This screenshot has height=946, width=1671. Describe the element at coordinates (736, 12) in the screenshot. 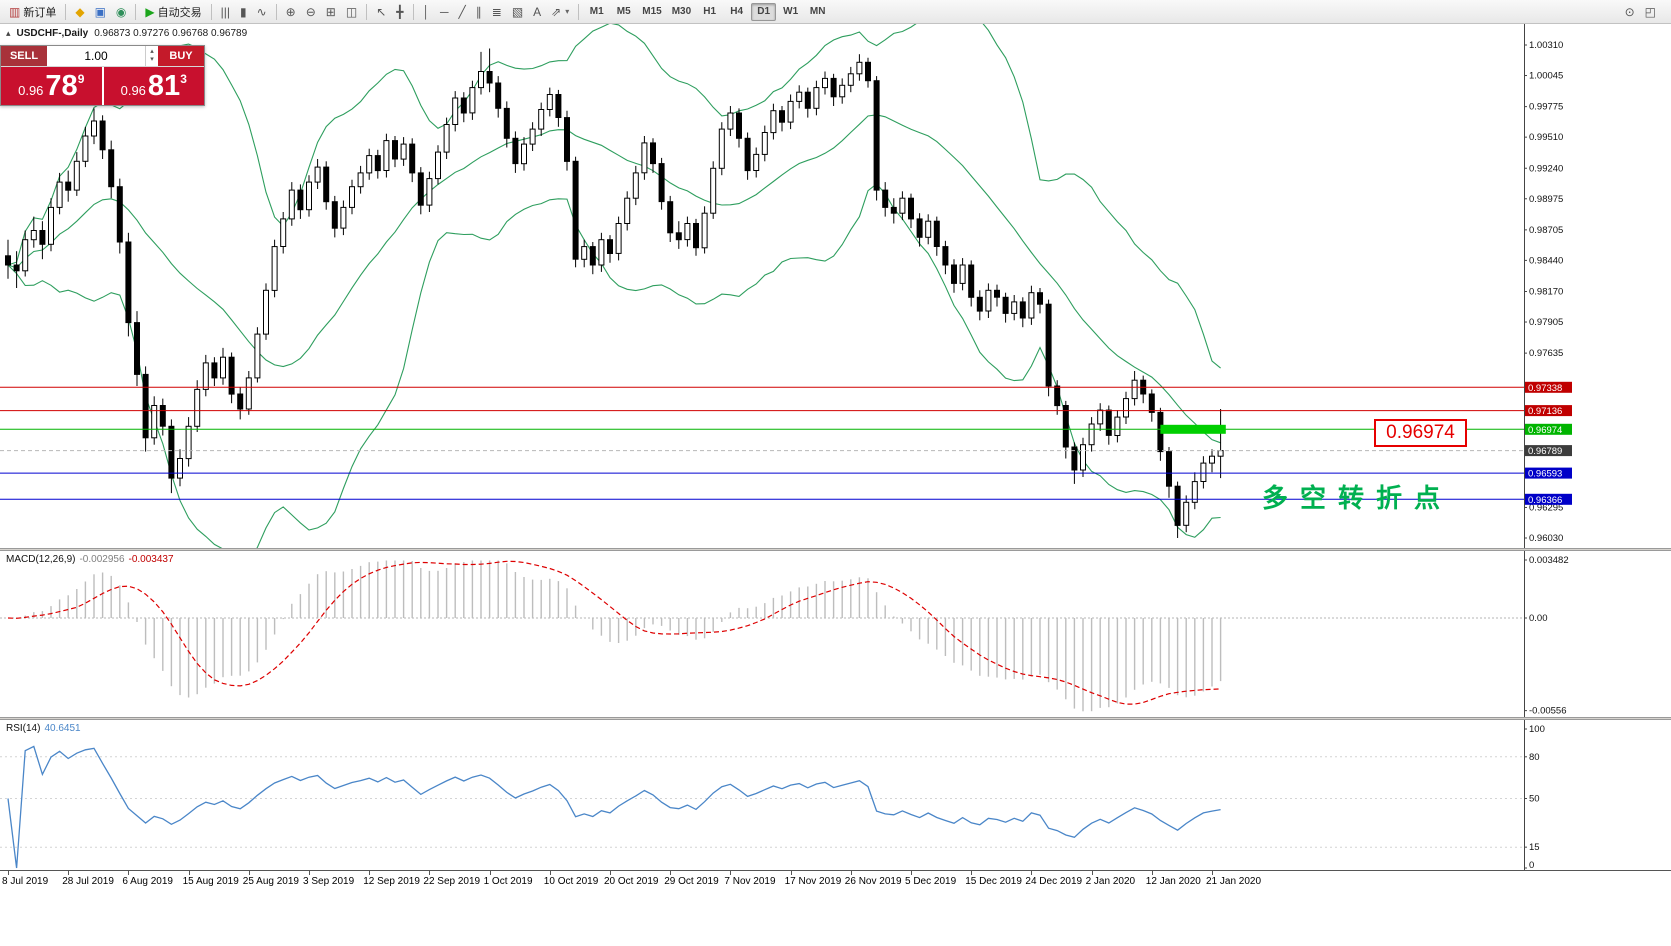

I see `timeframe-h4-button: H4` at that location.